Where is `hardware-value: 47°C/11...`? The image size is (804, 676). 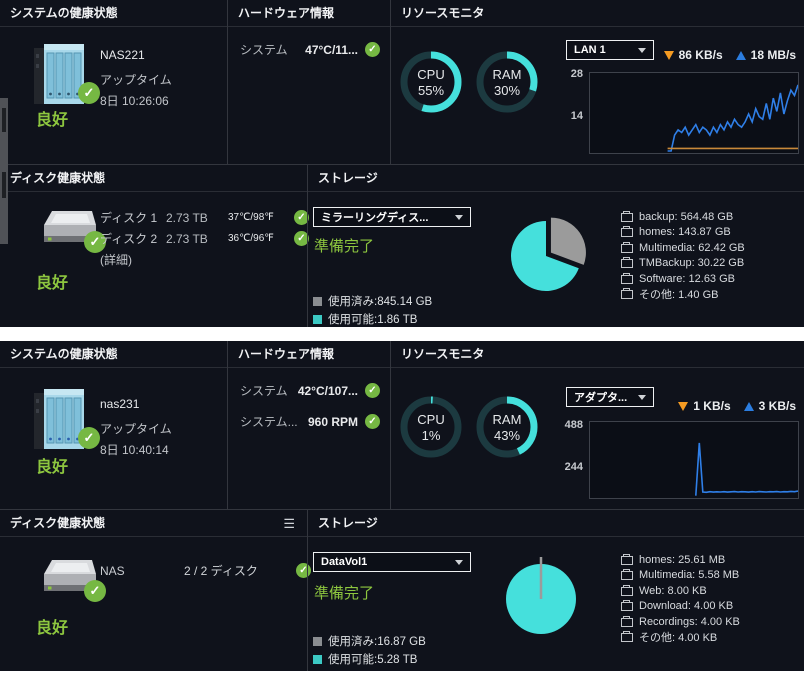 hardware-value: 47°C/11... is located at coordinates (331, 49).